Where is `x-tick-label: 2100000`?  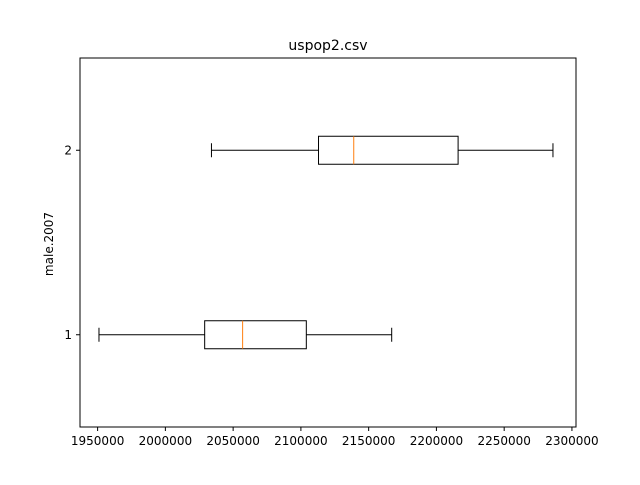
x-tick-label: 2100000 is located at coordinates (300, 441).